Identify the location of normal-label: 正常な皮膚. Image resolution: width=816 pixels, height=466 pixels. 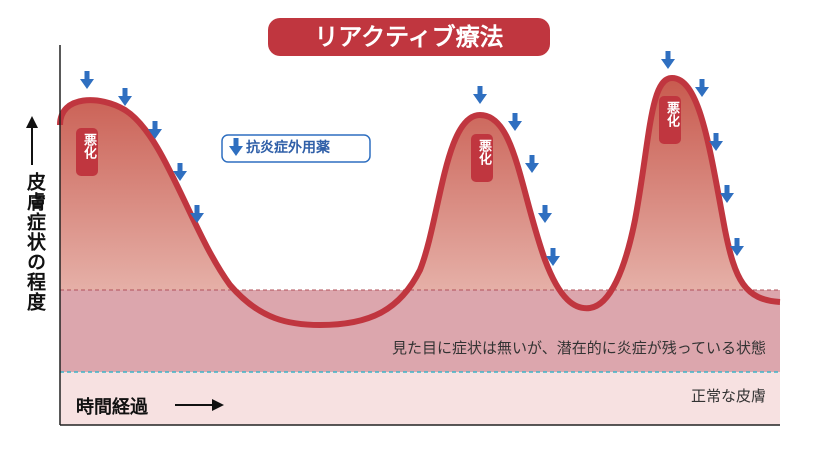
(728, 396).